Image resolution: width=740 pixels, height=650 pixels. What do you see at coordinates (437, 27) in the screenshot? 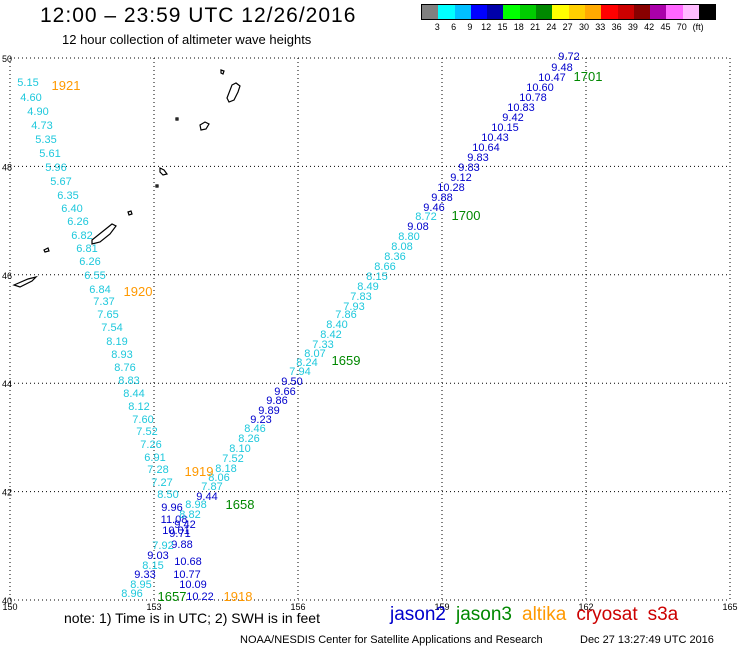
I see `scale-tick-label: 3` at bounding box center [437, 27].